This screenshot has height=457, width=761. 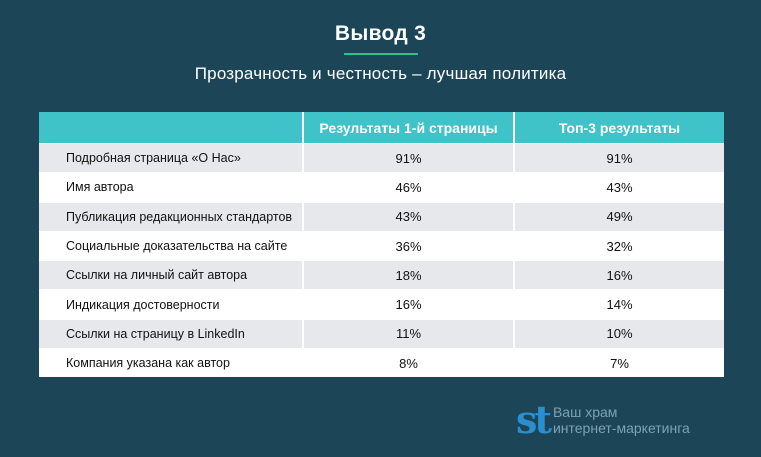 What do you see at coordinates (171, 363) in the screenshot?
I see `row-label: Компания указана как автор` at bounding box center [171, 363].